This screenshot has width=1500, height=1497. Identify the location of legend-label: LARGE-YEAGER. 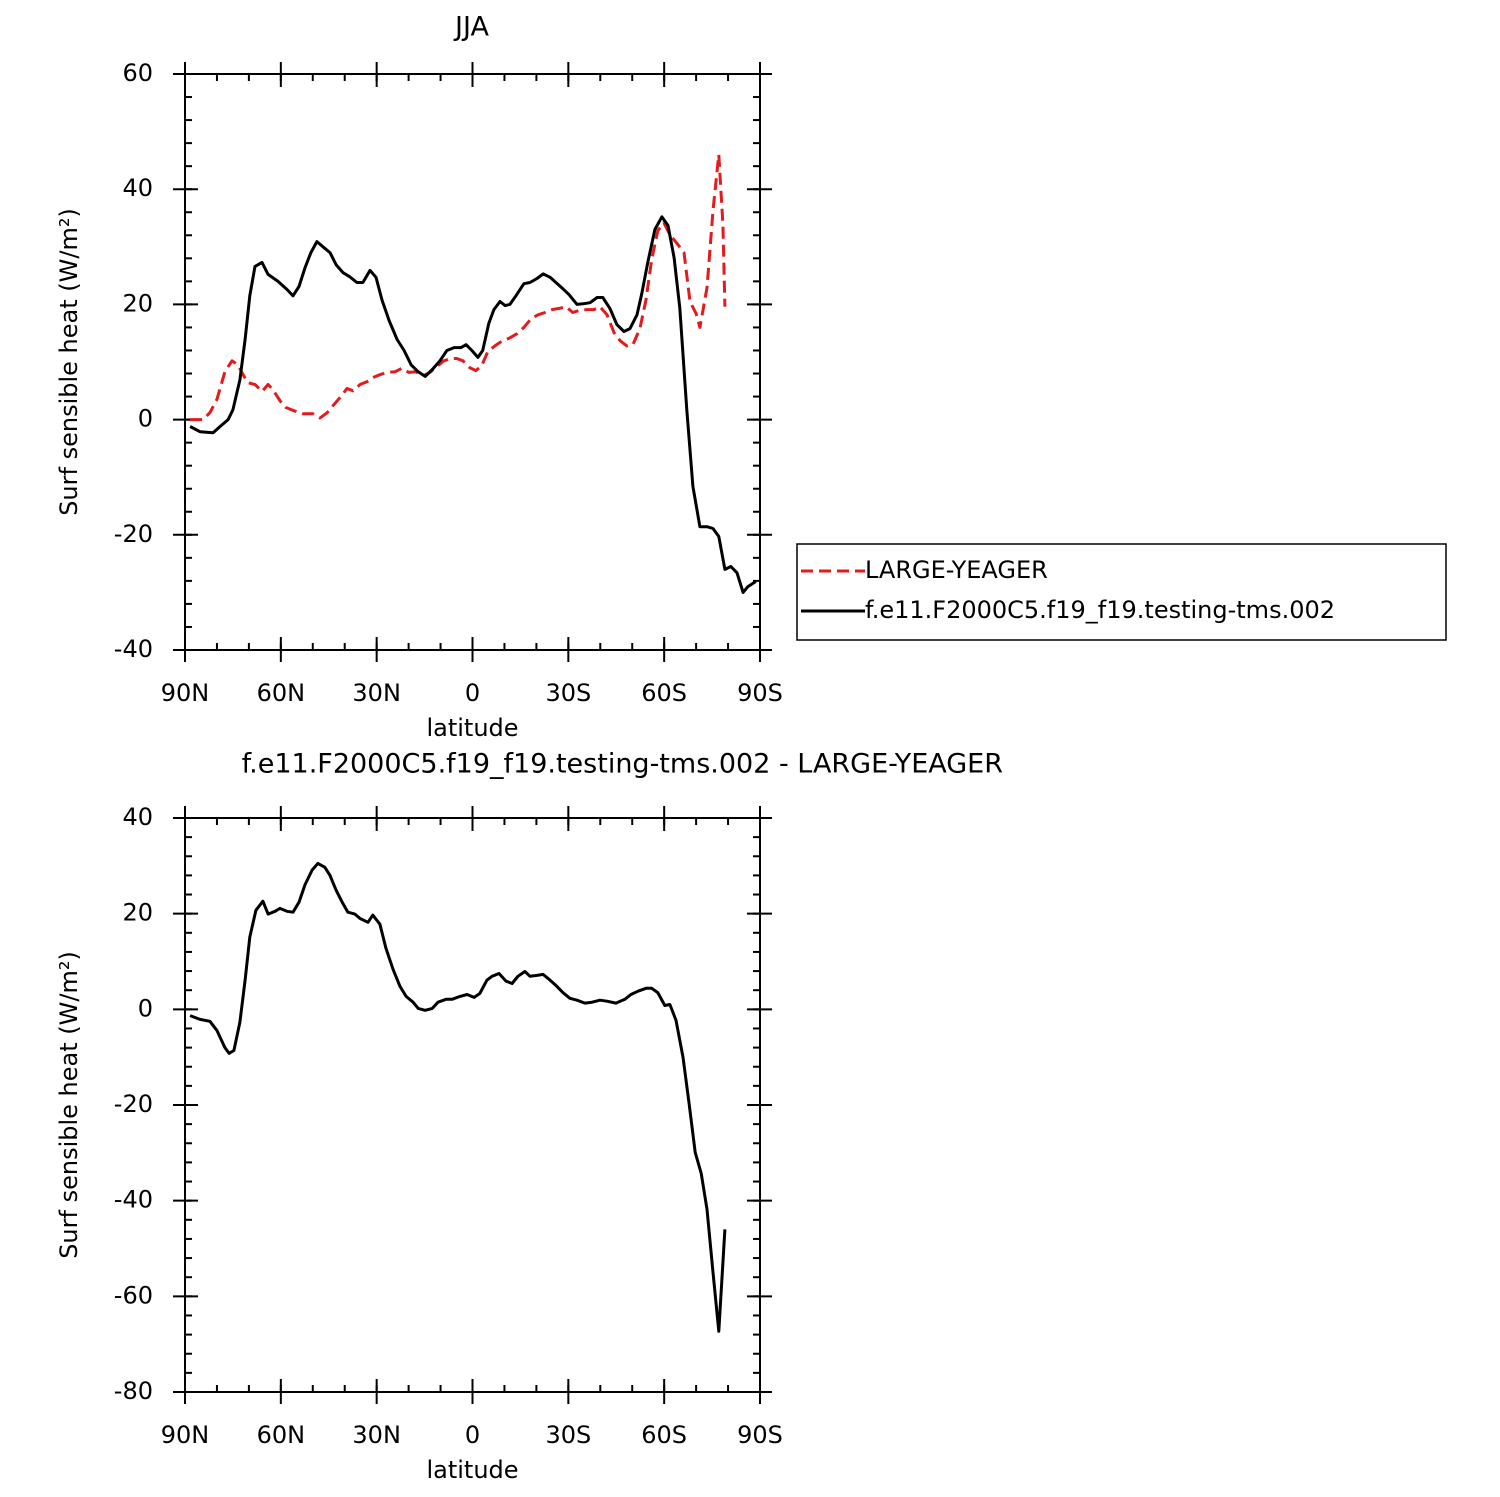
(956, 570).